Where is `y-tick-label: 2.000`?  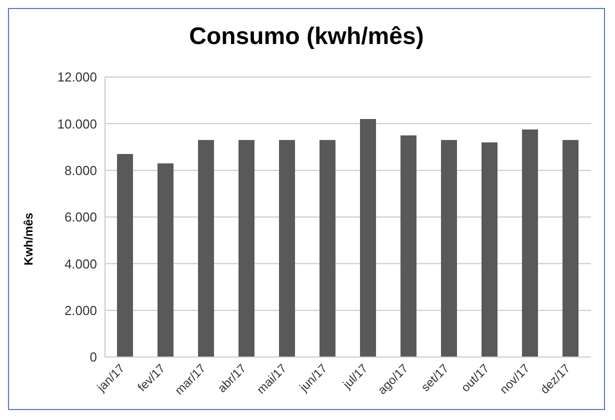
y-tick-label: 2.000 is located at coordinates (80, 310).